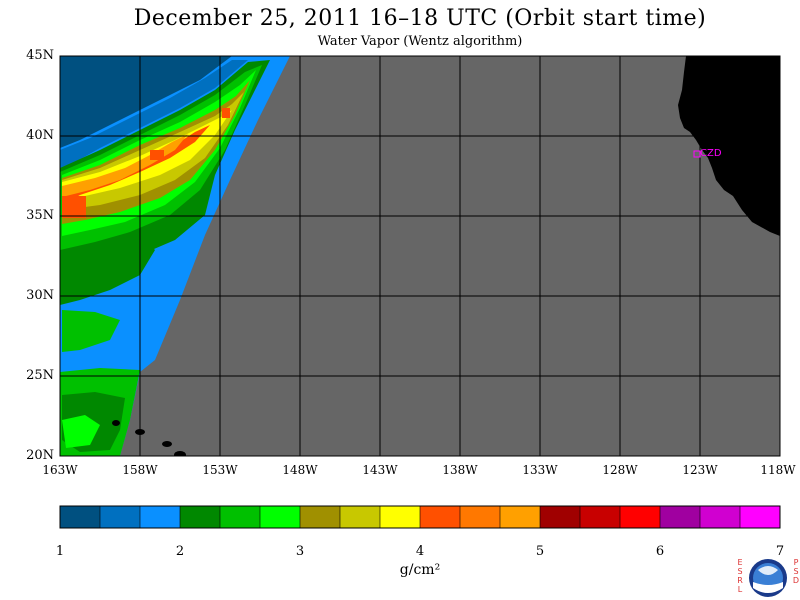 The width and height of the screenshot is (800, 600). Describe the element at coordinates (40, 455) in the screenshot. I see `lat-label: 20N` at that location.